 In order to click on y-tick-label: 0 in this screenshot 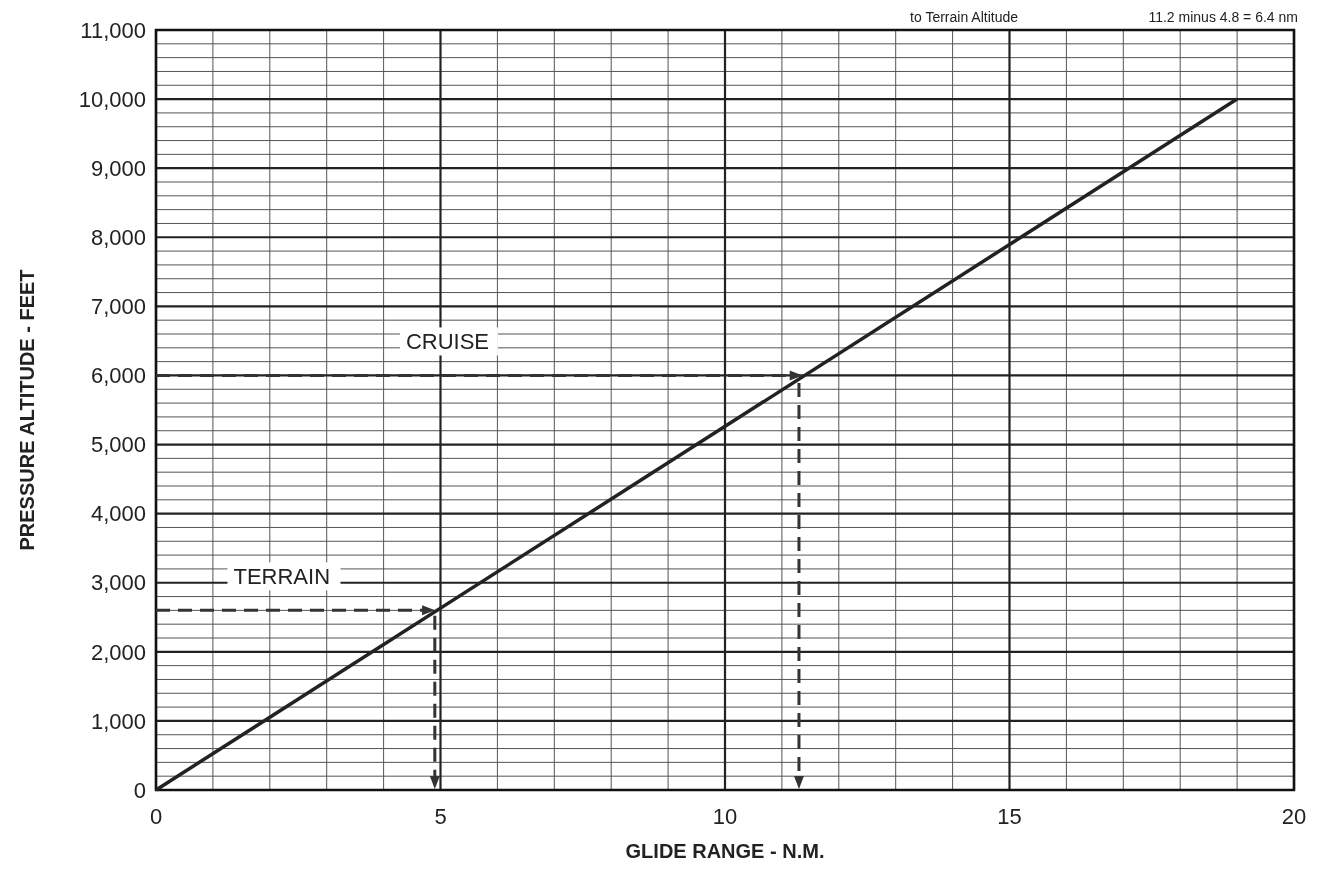, I will do `click(139, 790)`.